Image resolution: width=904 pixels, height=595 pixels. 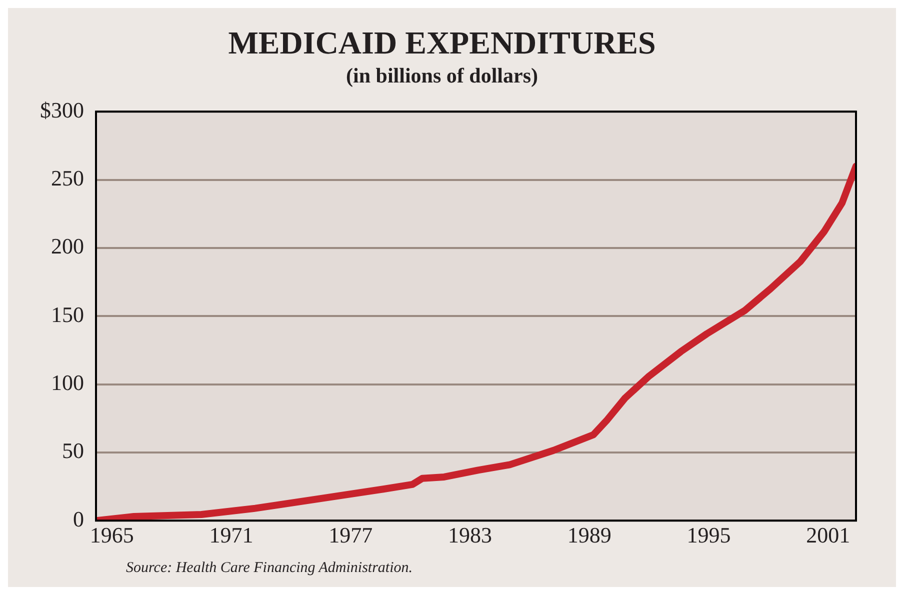 I want to click on y-tick-label: 100, so click(x=67, y=383).